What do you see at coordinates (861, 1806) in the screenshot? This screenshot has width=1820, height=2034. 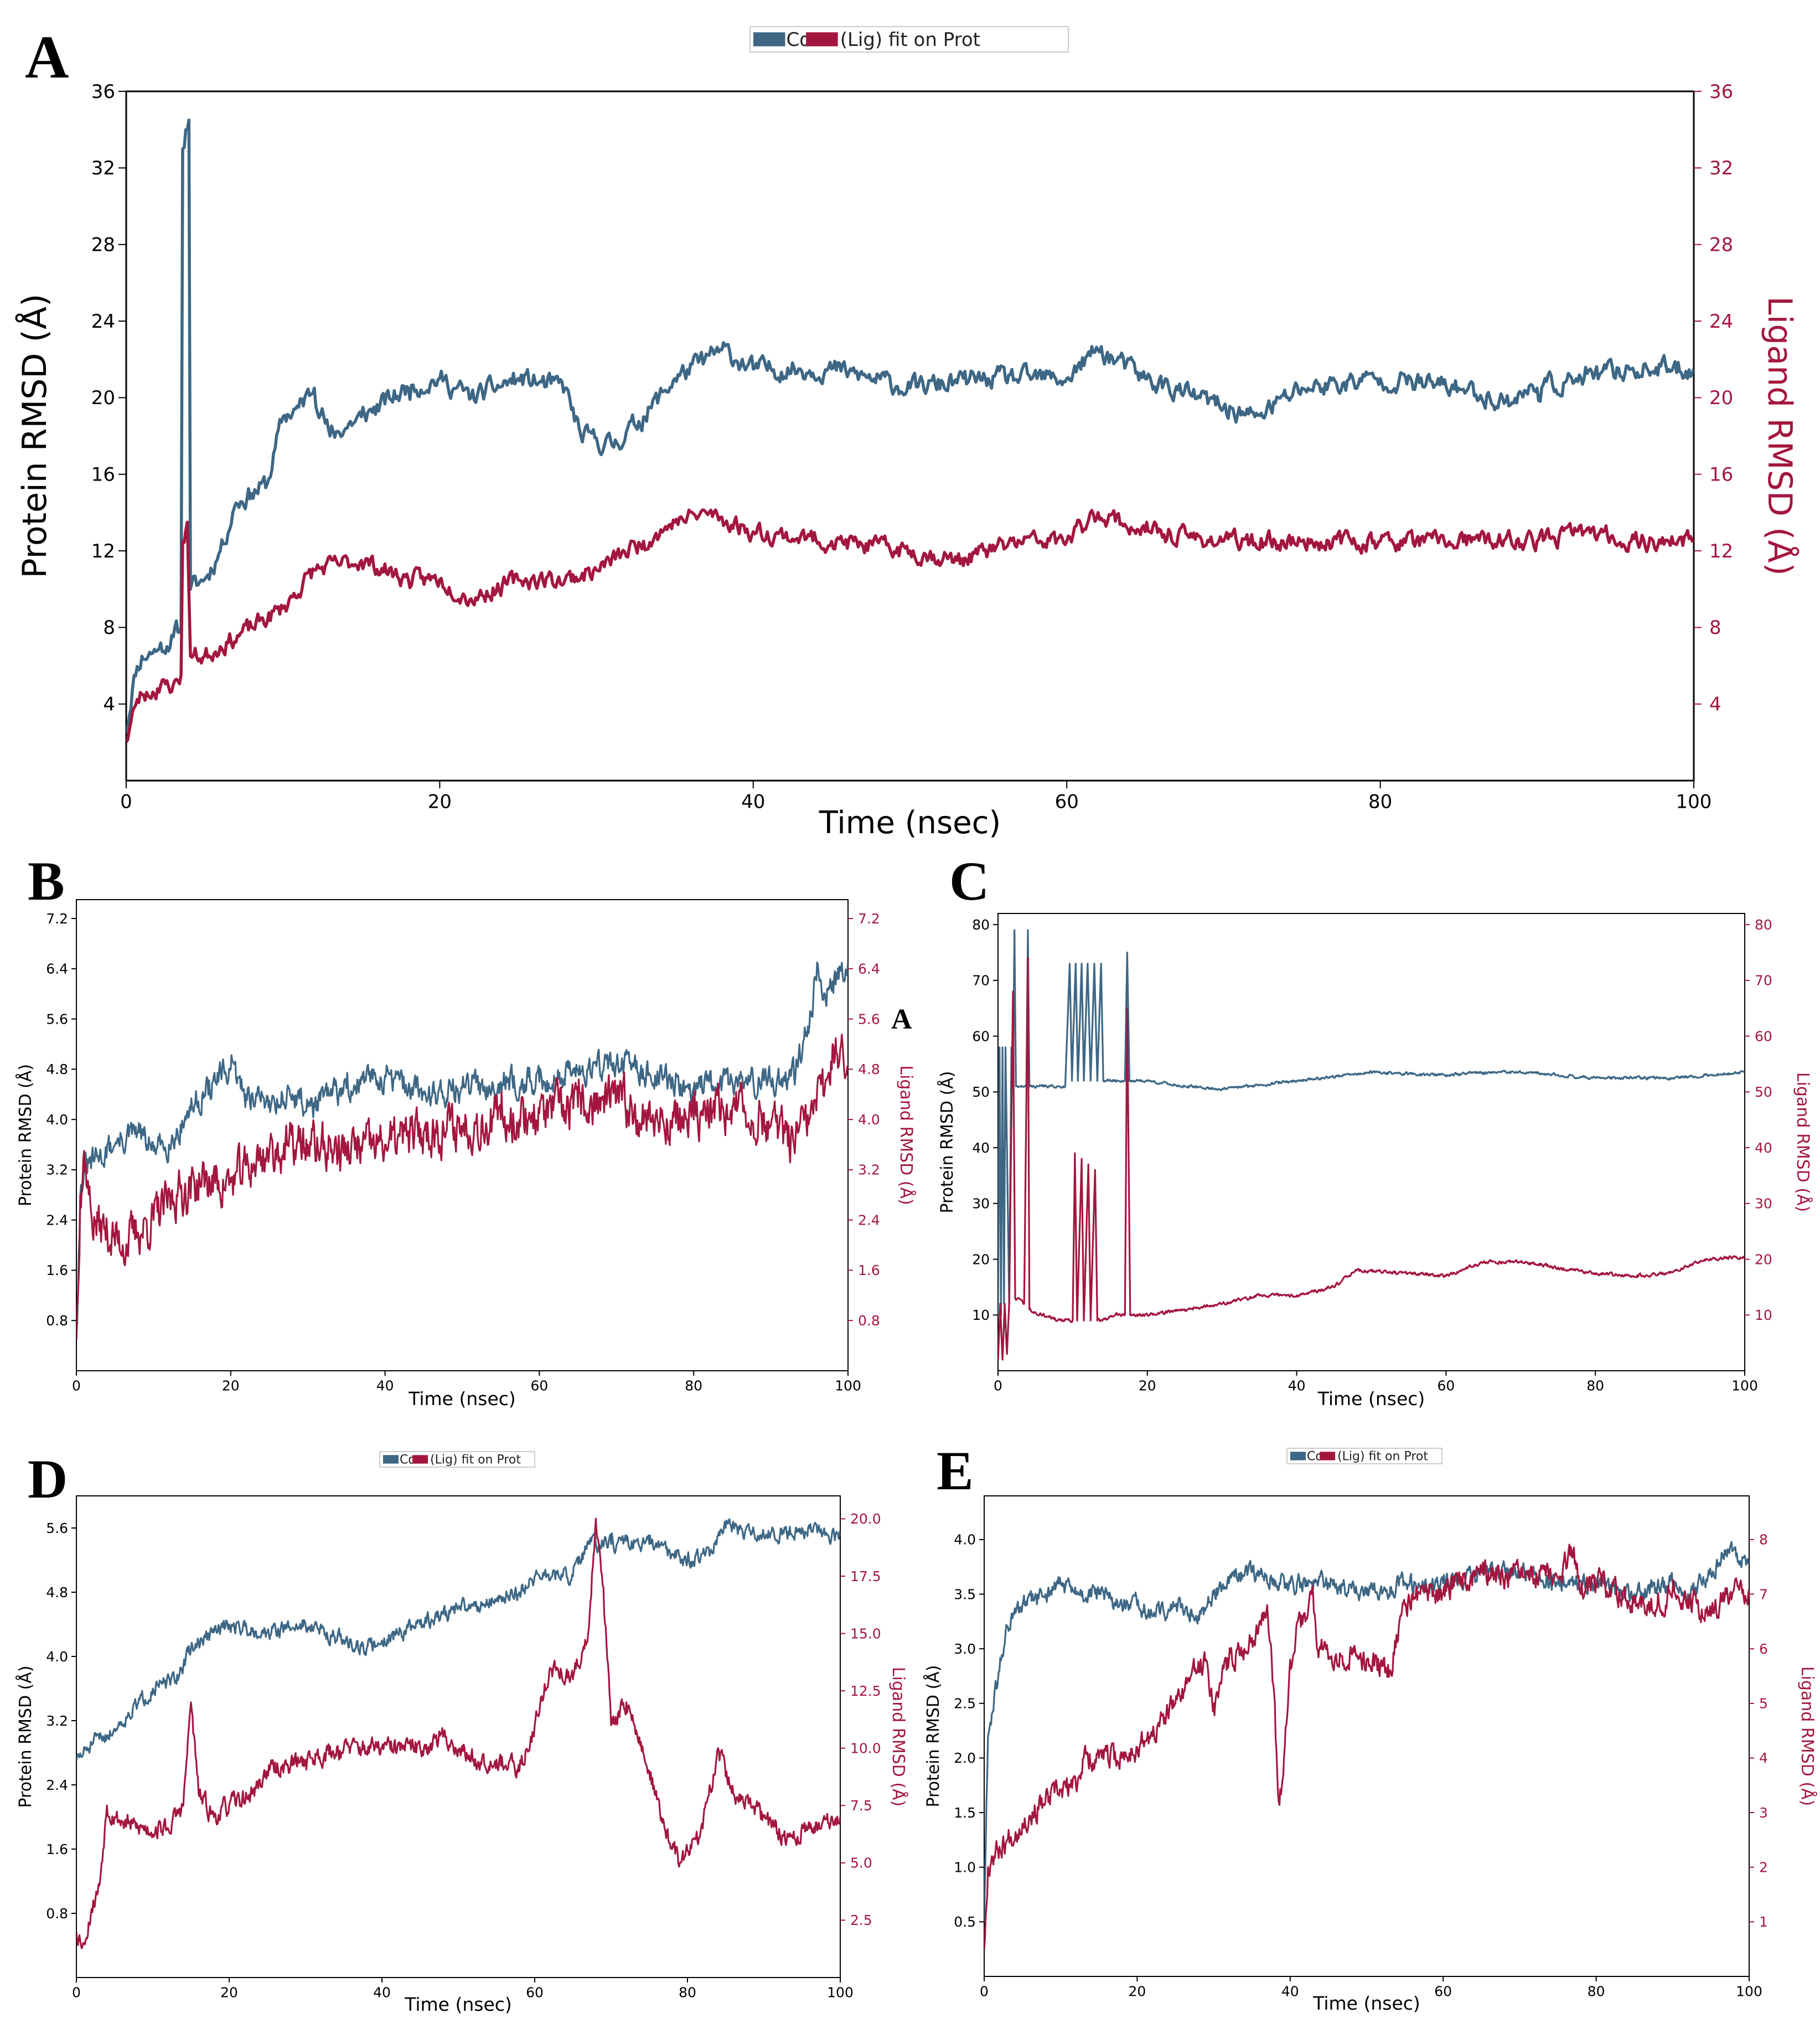 I see `y-right-tick-label: 7.5` at bounding box center [861, 1806].